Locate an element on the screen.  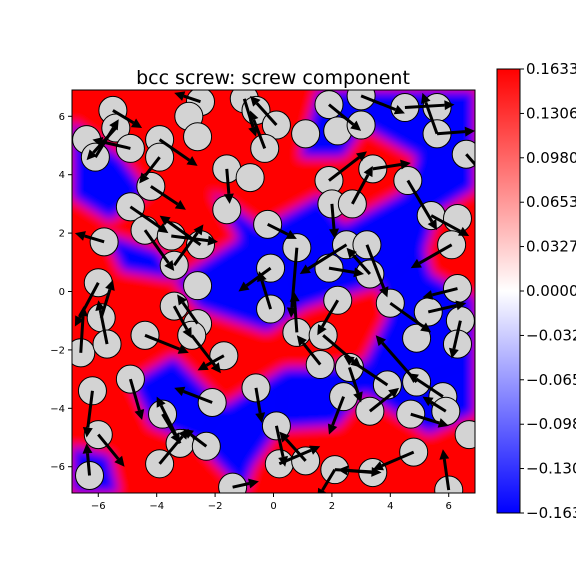
x-tick-label: −4 is located at coordinates (156, 506).